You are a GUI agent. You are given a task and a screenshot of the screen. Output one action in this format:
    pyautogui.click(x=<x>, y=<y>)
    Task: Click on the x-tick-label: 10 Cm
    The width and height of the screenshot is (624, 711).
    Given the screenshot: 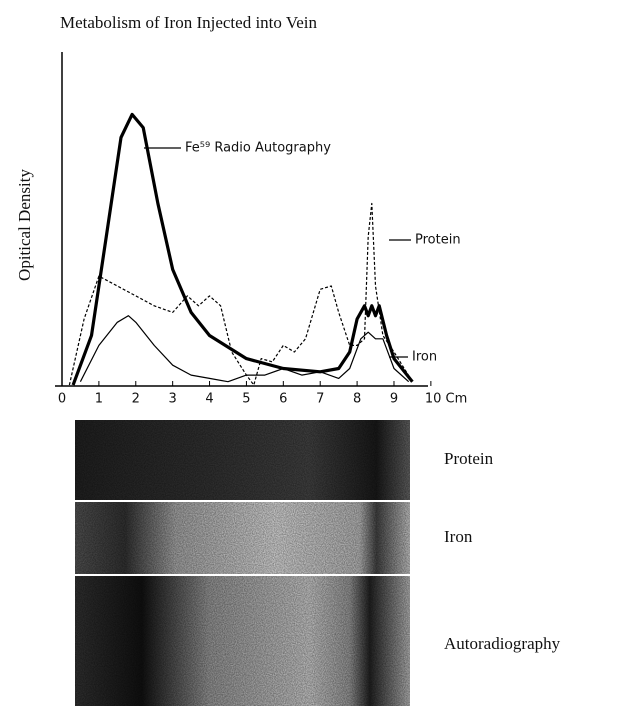 What is the action you would take?
    pyautogui.click(x=446, y=399)
    